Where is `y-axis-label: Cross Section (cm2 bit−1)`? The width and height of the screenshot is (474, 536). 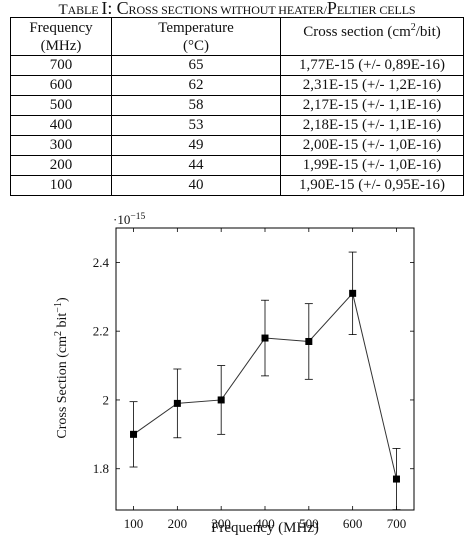
y-axis-label: Cross Section (cm2 bit−1) is located at coordinates (61, 368).